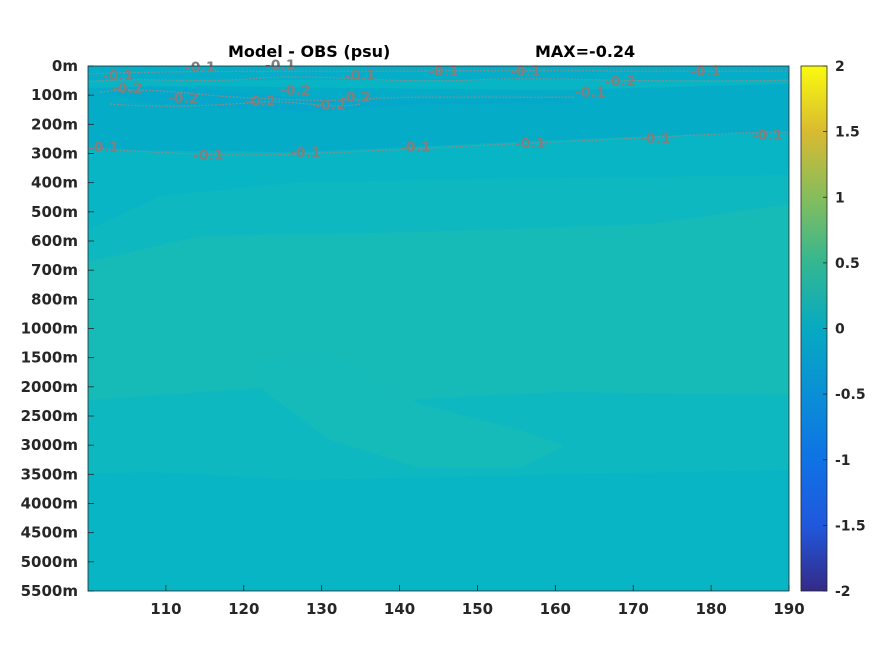 This screenshot has height=656, width=875. I want to click on y-tick-label: 5000m, so click(49, 562).